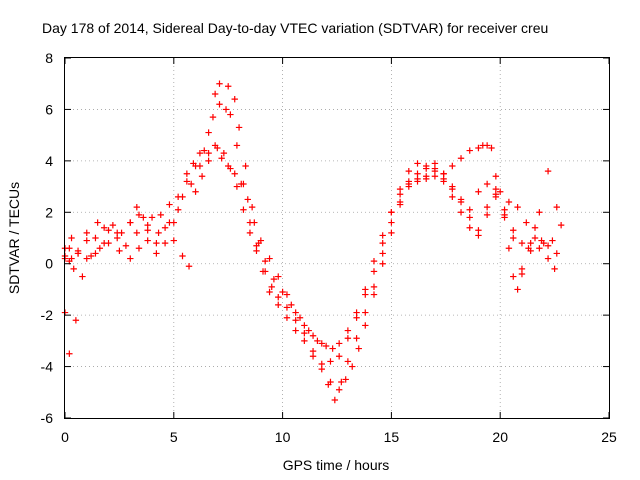  Describe the element at coordinates (47, 315) in the screenshot. I see `y-tick-label: -2` at that location.